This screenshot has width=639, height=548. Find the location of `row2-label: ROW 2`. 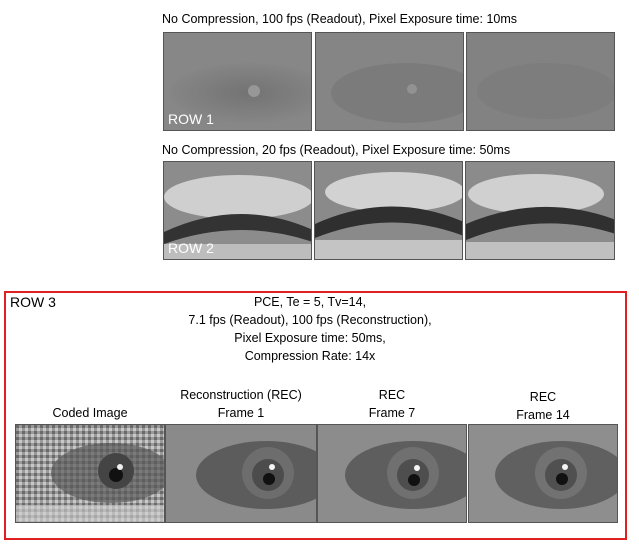

row2-label: ROW 2 is located at coordinates (191, 248).